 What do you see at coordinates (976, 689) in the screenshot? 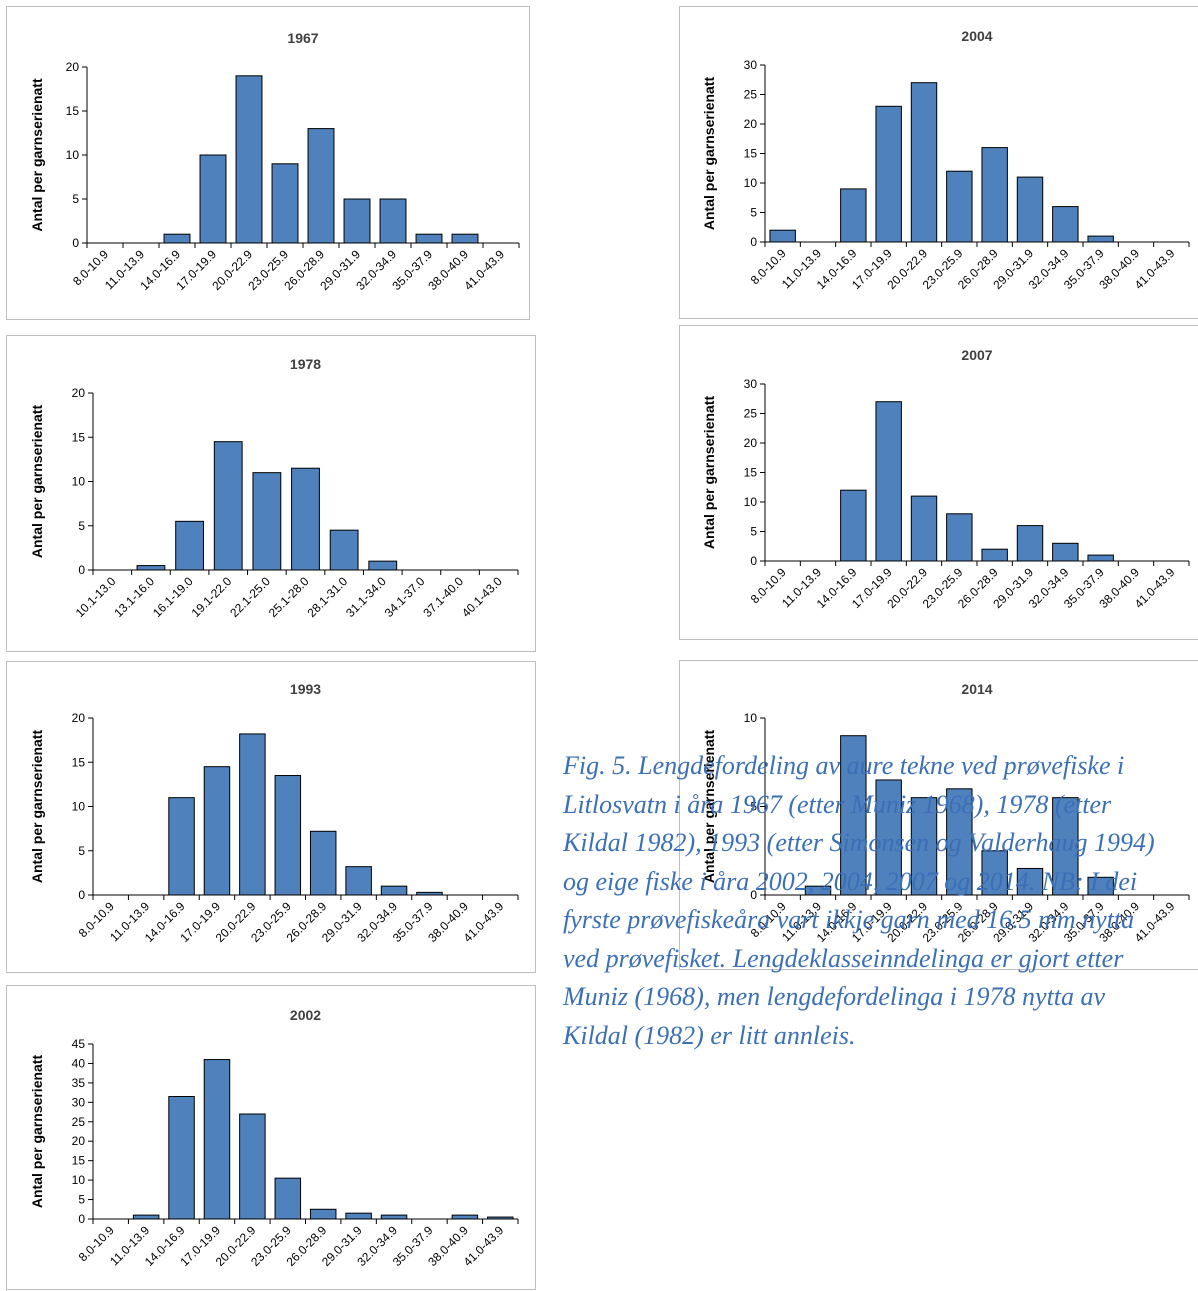
I see `chart-title: 2014` at bounding box center [976, 689].